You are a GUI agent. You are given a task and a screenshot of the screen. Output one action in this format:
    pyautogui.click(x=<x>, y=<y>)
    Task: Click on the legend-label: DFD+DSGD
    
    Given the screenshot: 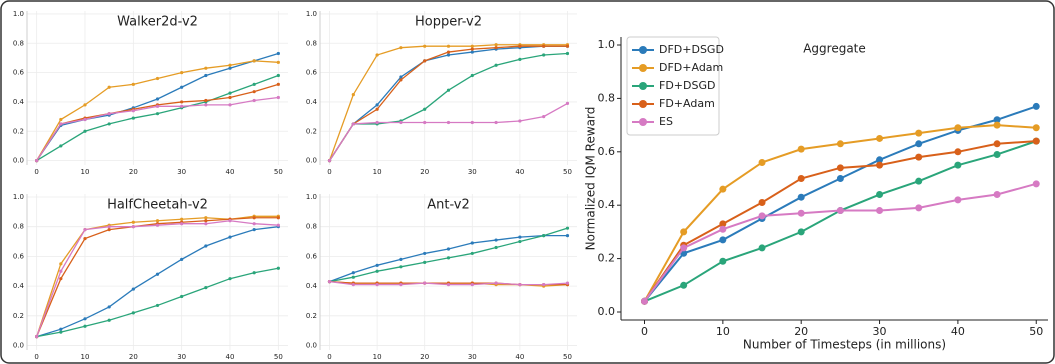 What is the action you would take?
    pyautogui.click(x=691, y=49)
    